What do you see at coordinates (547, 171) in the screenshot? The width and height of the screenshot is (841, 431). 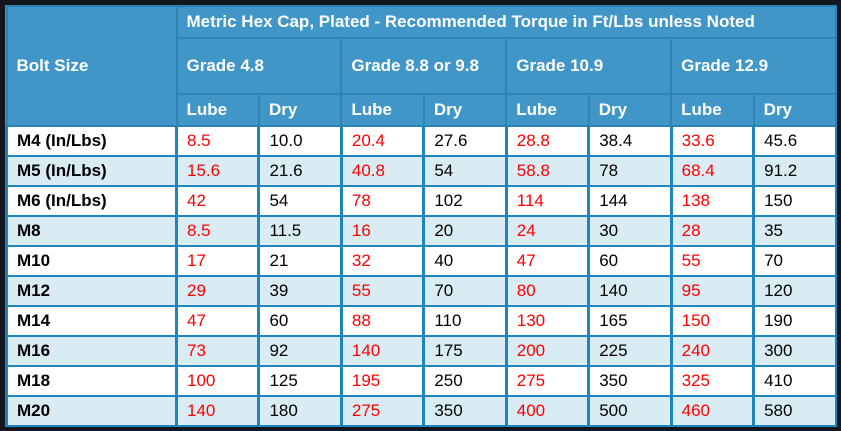 I see `lube-value-cell: 58.8` at bounding box center [547, 171].